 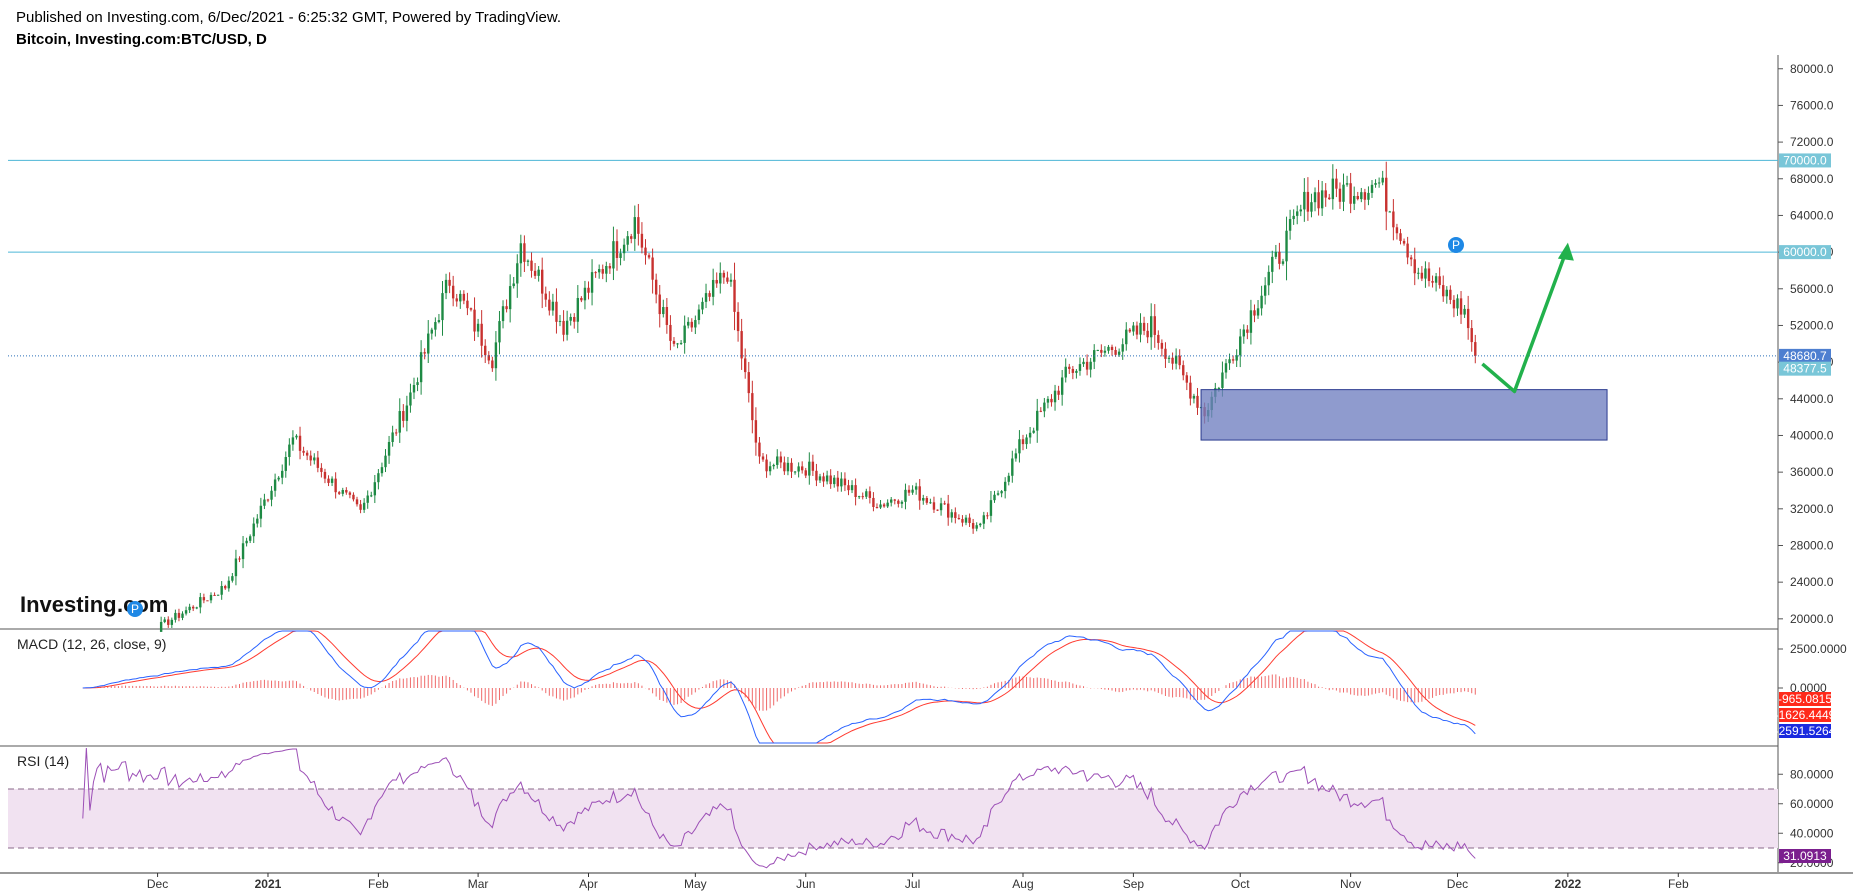 I want to click on horizontal-line-label: 60000.0, so click(x=1805, y=252).